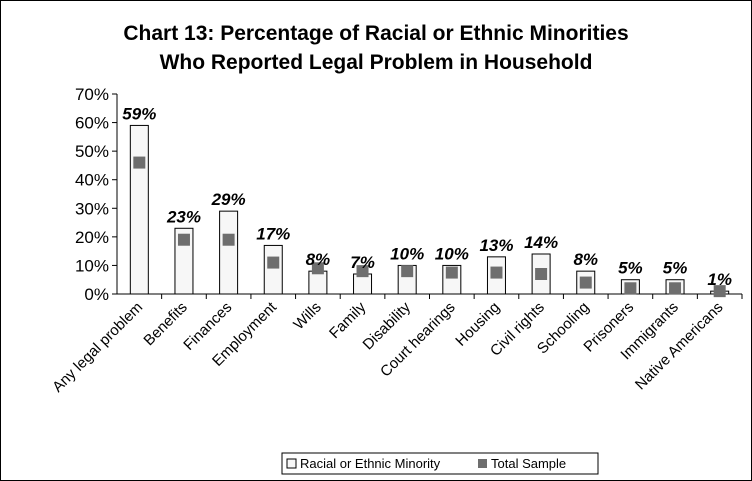  Describe the element at coordinates (348, 320) in the screenshot. I see `category-label: Family` at that location.